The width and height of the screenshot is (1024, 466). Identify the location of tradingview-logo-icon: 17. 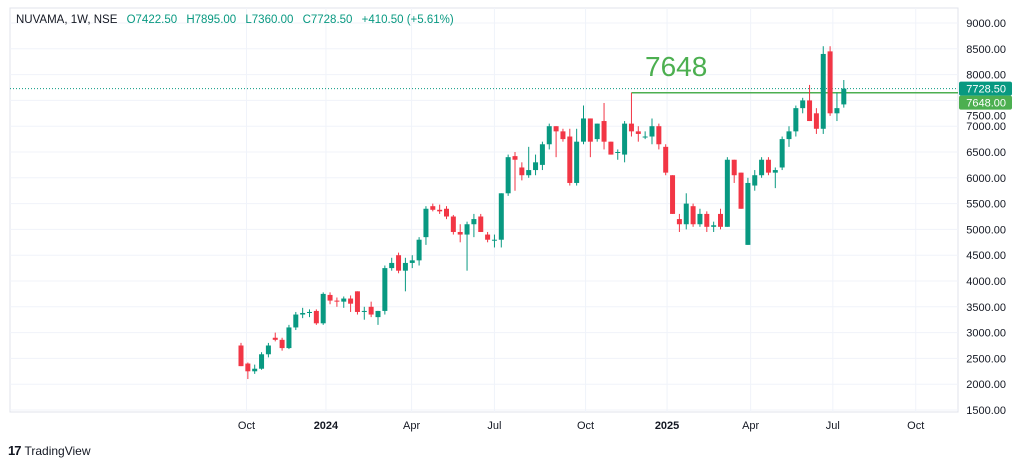
(15, 450).